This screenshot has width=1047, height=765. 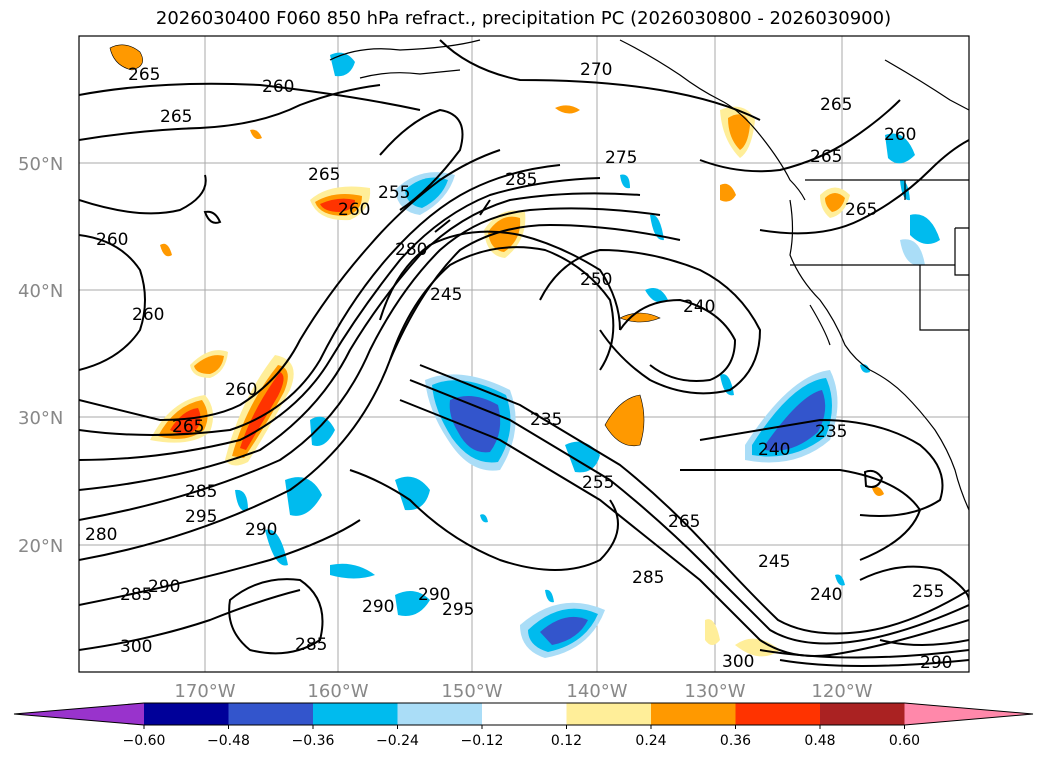 I want to click on colorbar-tick-label: 0.36, so click(x=735, y=741).